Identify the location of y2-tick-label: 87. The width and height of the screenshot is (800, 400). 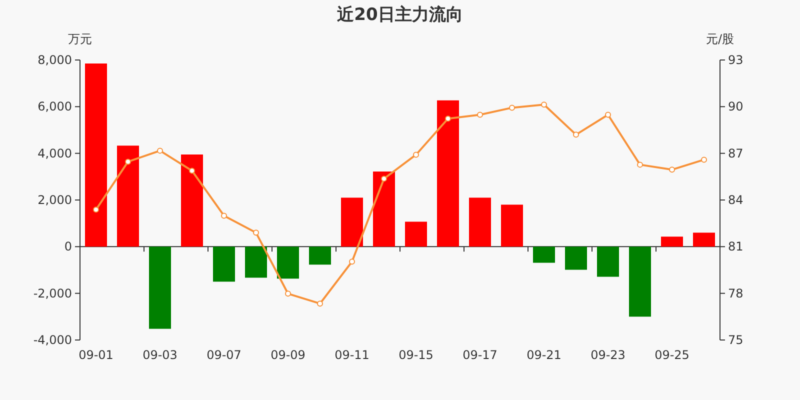
(736, 153).